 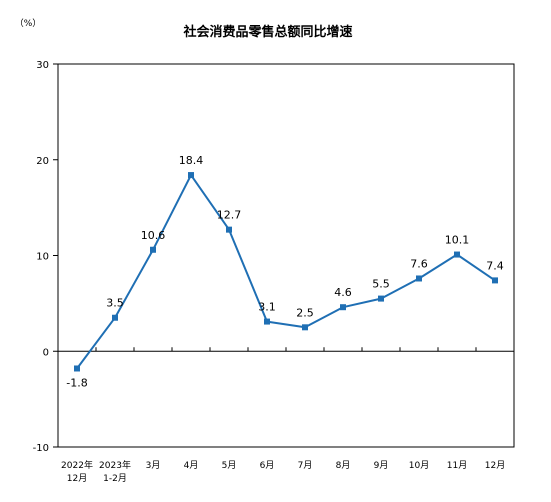 I want to click on x-axis-category-label: 6月, so click(x=267, y=465).